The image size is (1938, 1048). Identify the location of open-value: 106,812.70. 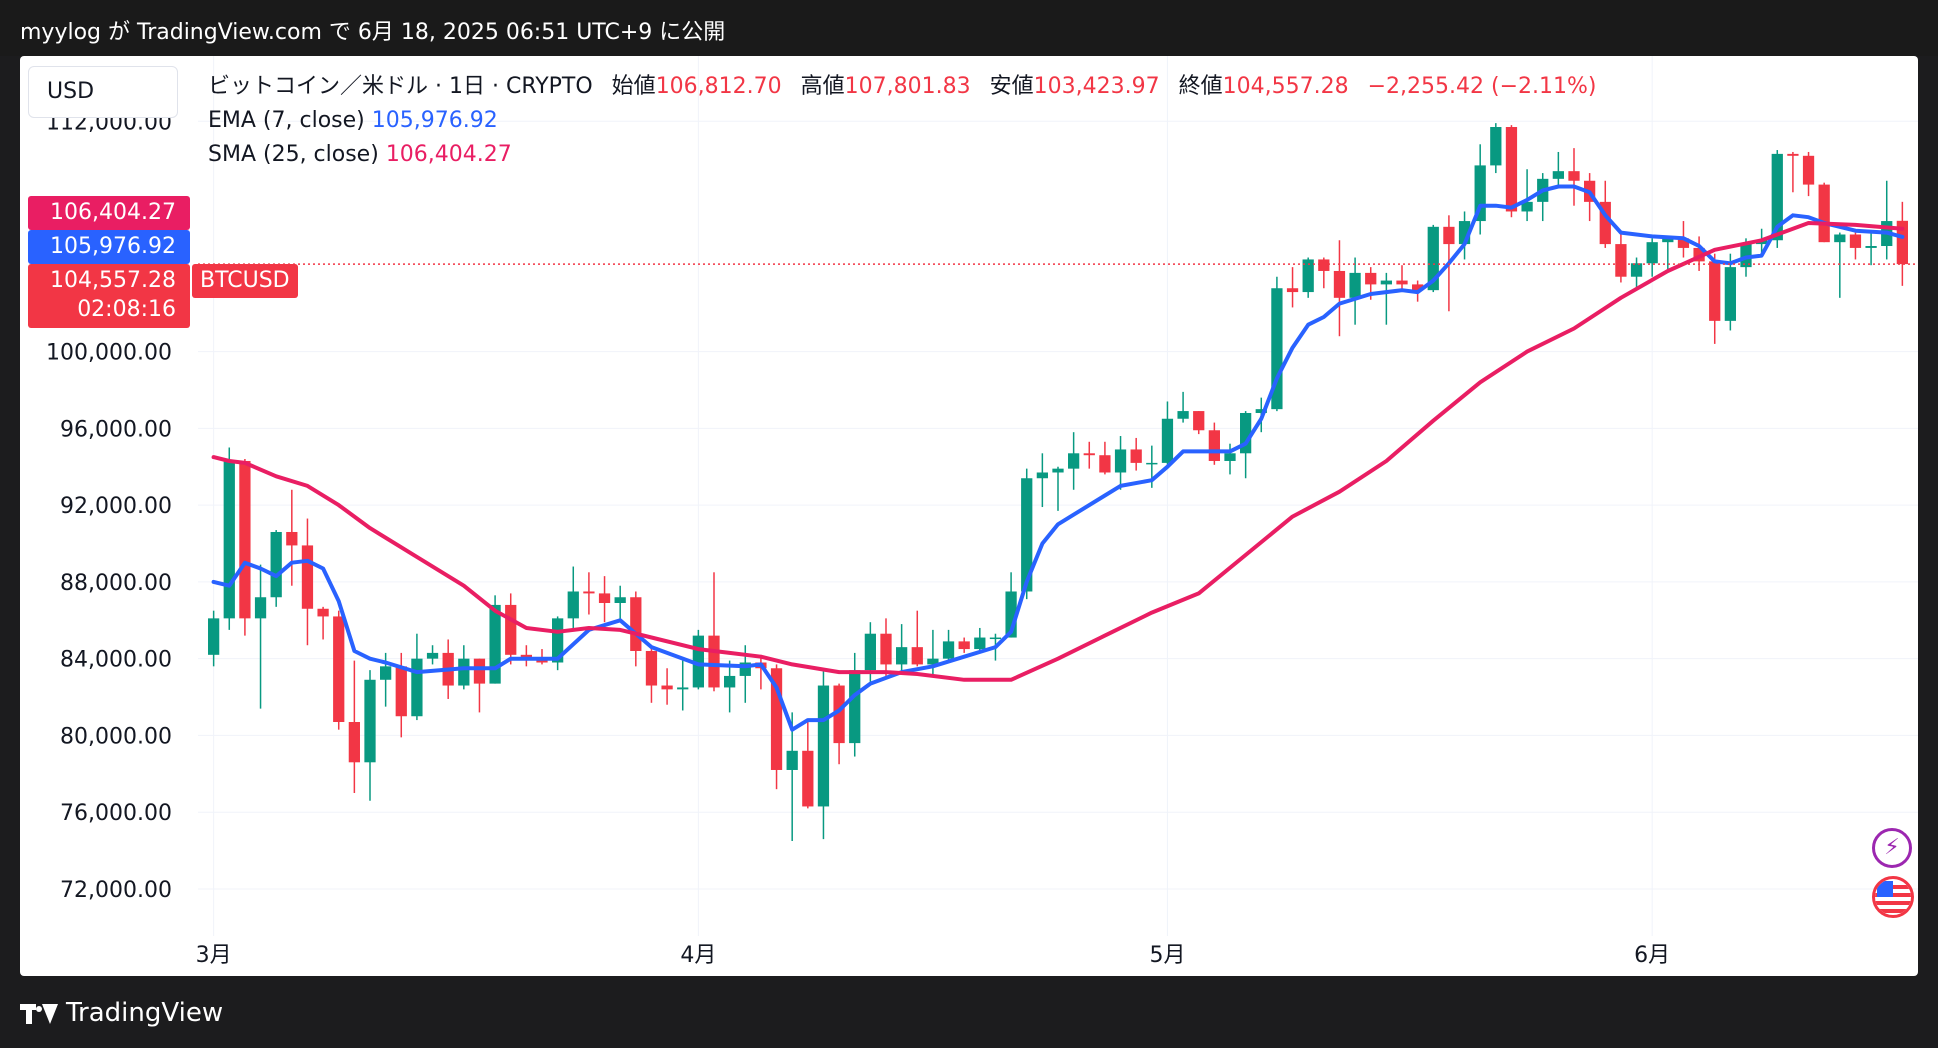
(718, 86).